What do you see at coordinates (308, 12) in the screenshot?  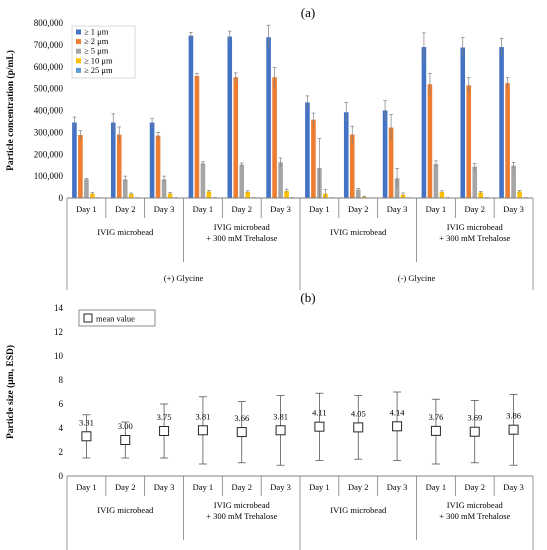 I see `chart-a-panel-label: (a)` at bounding box center [308, 12].